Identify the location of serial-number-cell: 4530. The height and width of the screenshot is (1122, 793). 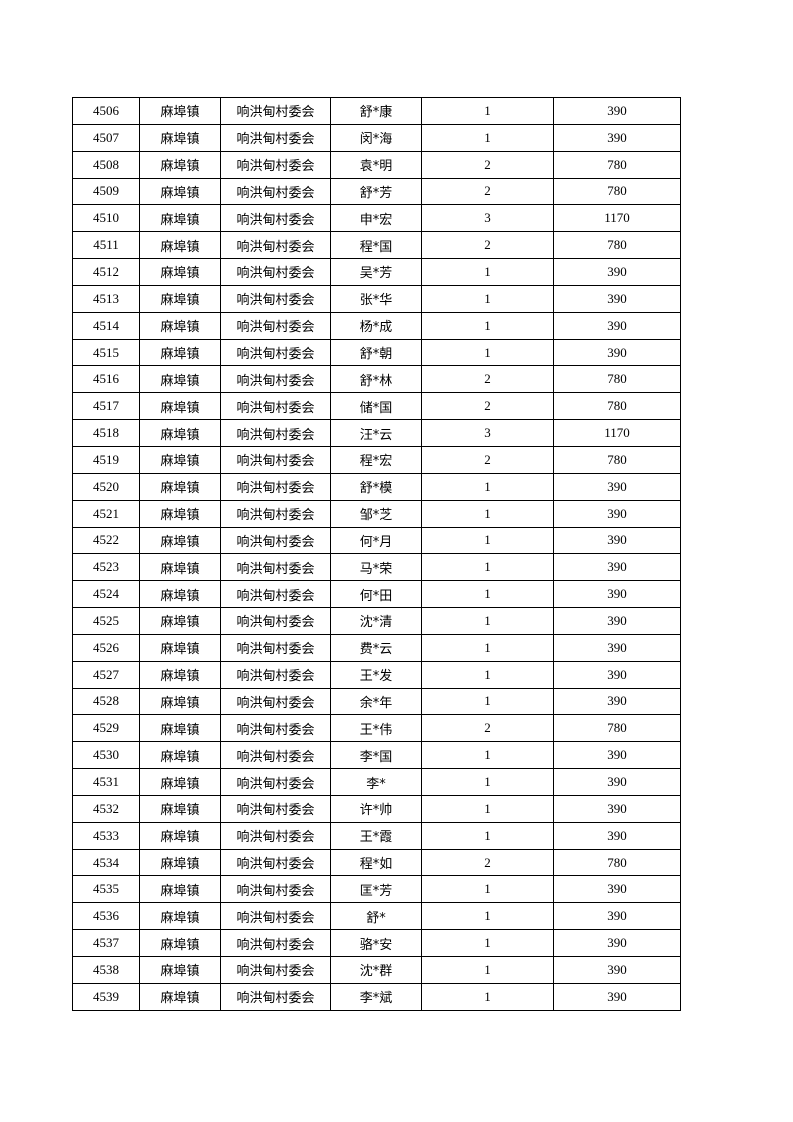
(106, 755).